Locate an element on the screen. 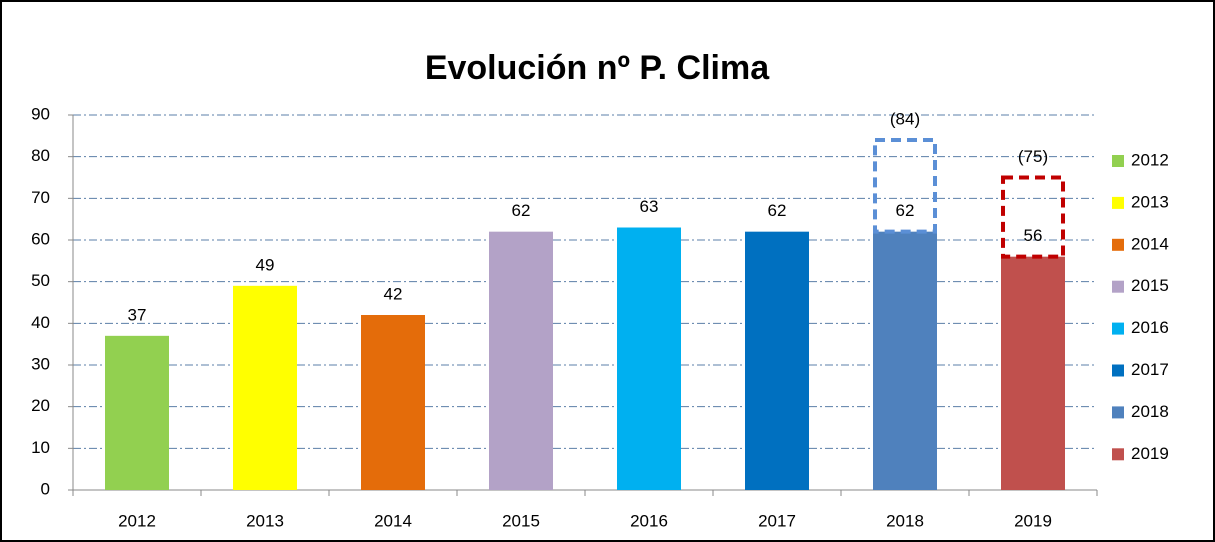 The width and height of the screenshot is (1215, 542). legend-label: 2019 is located at coordinates (1150, 453).